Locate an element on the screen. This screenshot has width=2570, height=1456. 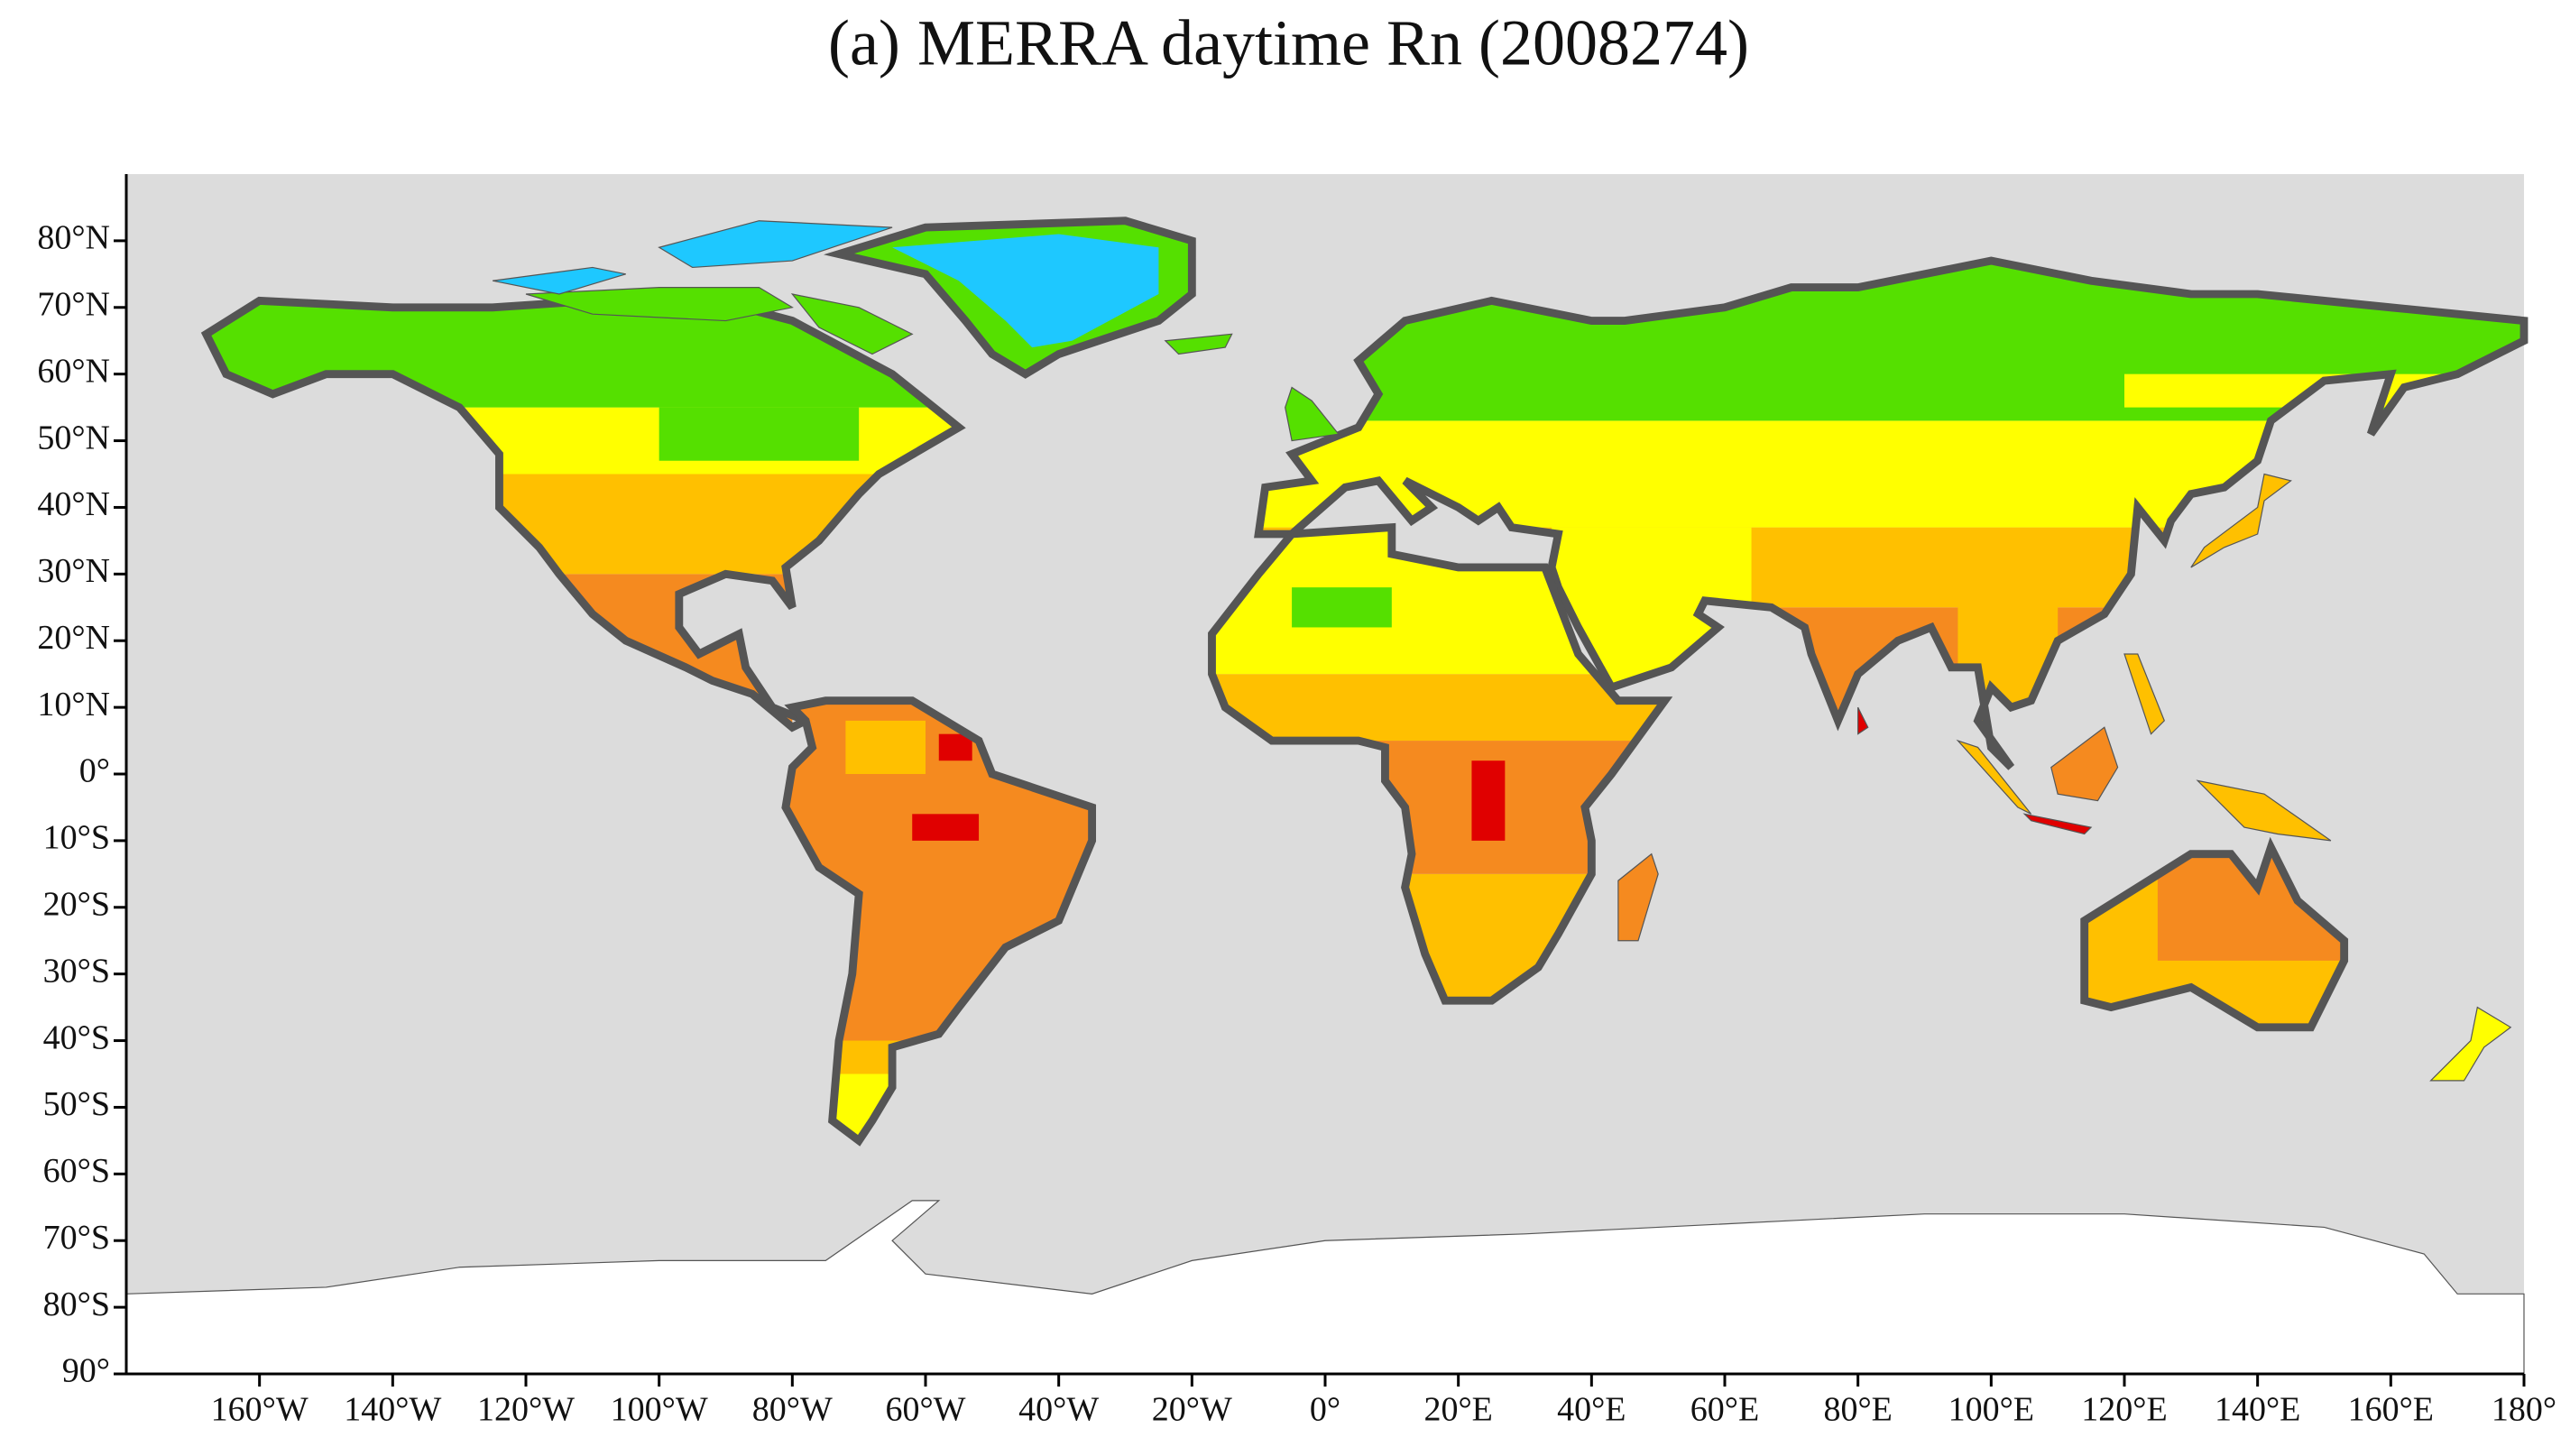
panel-label: (a) is located at coordinates (864, 43).